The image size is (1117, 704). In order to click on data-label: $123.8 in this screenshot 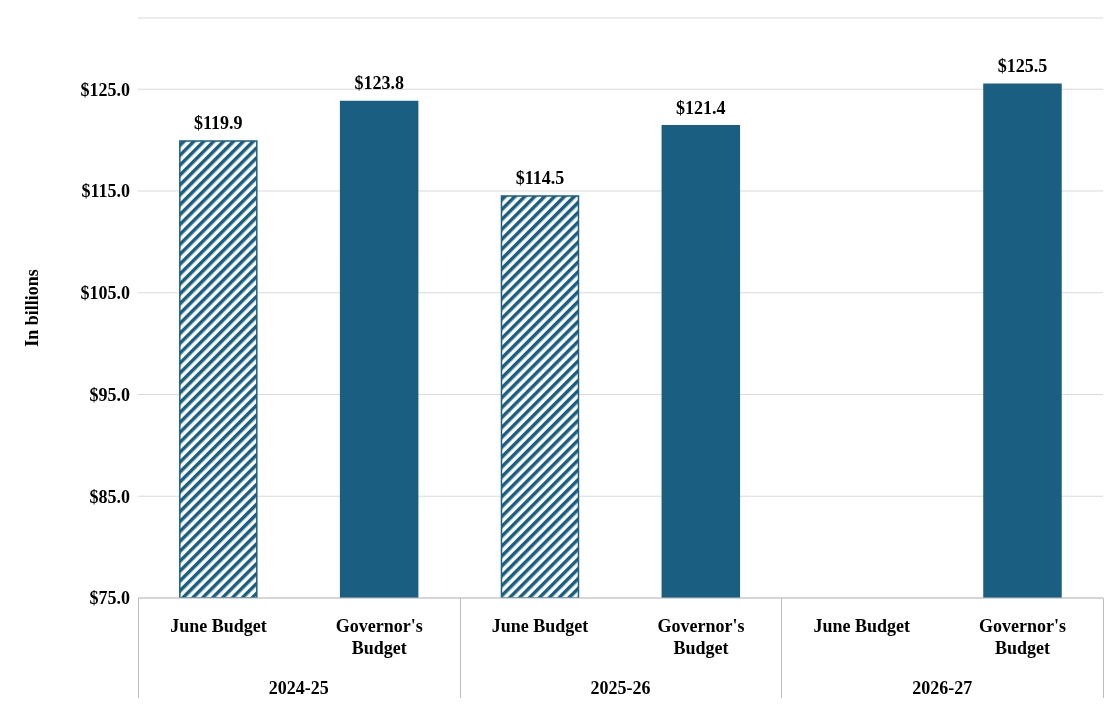, I will do `click(379, 83)`.